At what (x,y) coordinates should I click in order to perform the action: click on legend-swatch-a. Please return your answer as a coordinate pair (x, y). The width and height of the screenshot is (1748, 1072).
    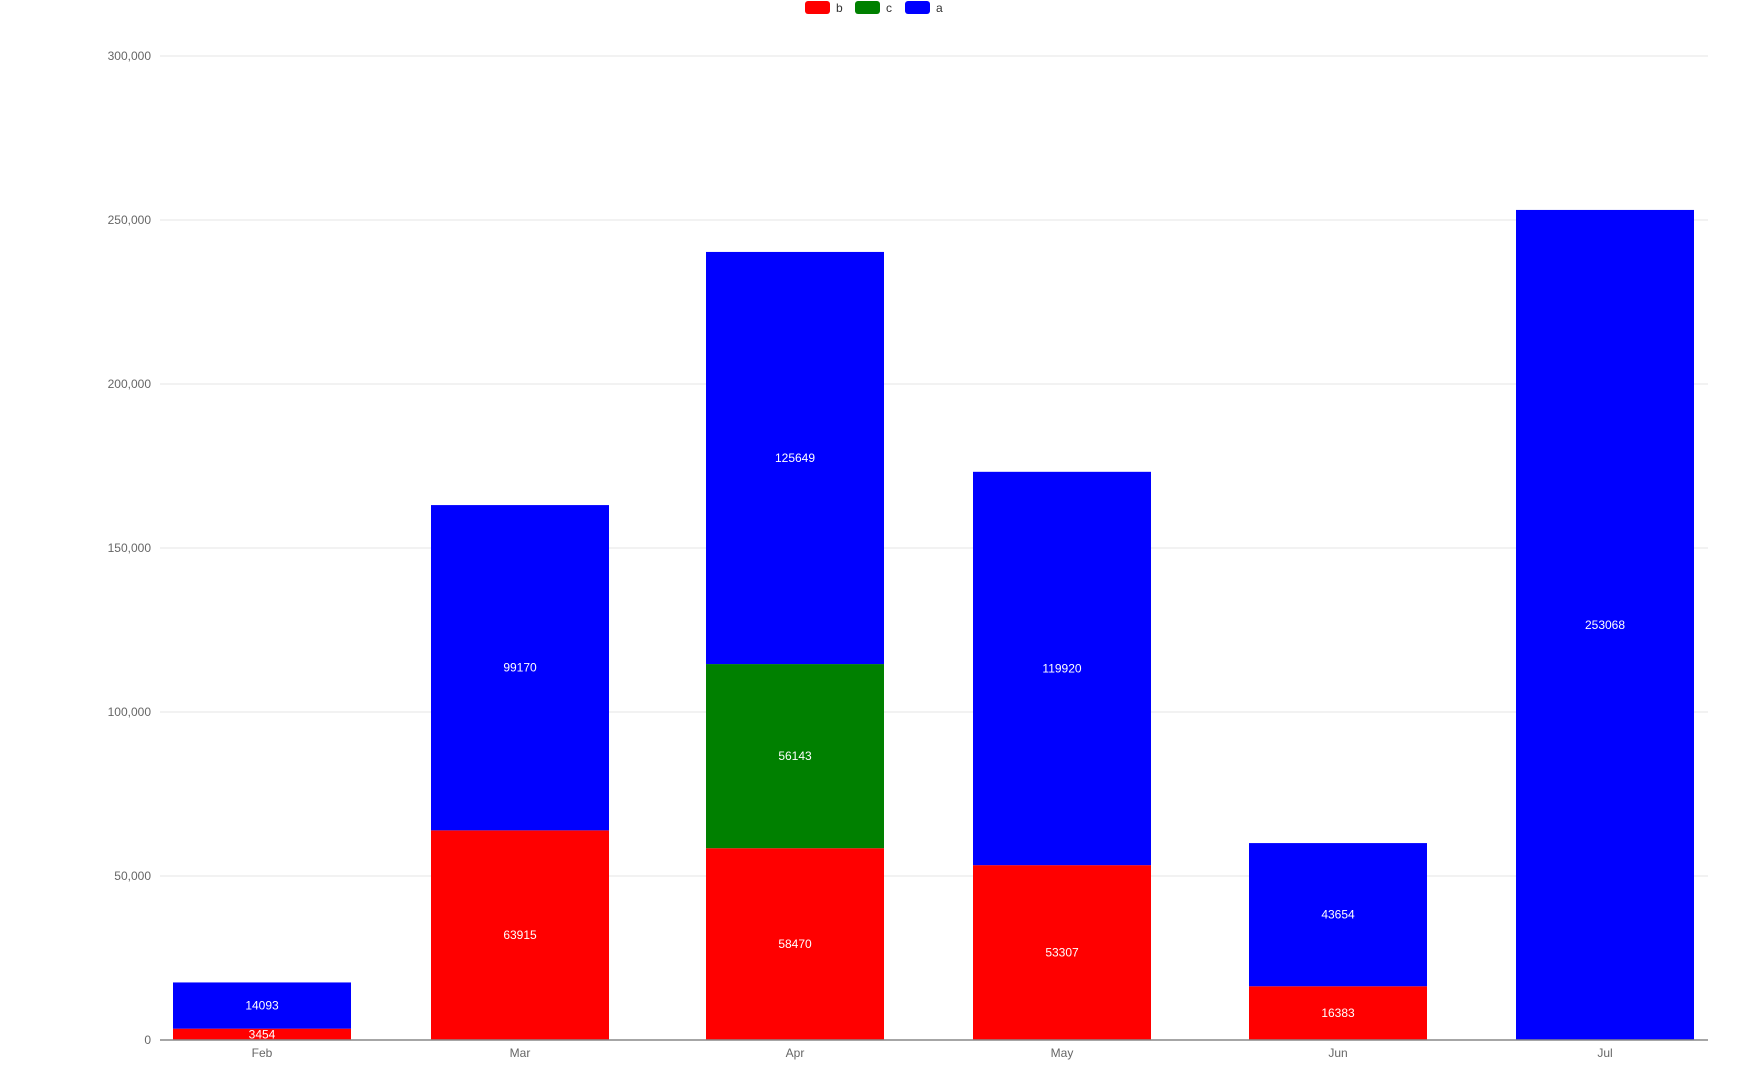
    Looking at the image, I should click on (917, 7).